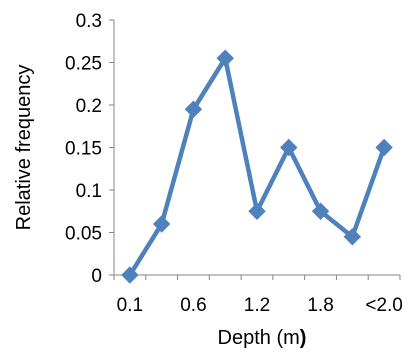 The image size is (409, 355). I want to click on y-tick-labels: 0 0.05 0.1 0.15 0.2 0.25 0.3, so click(83, 149).